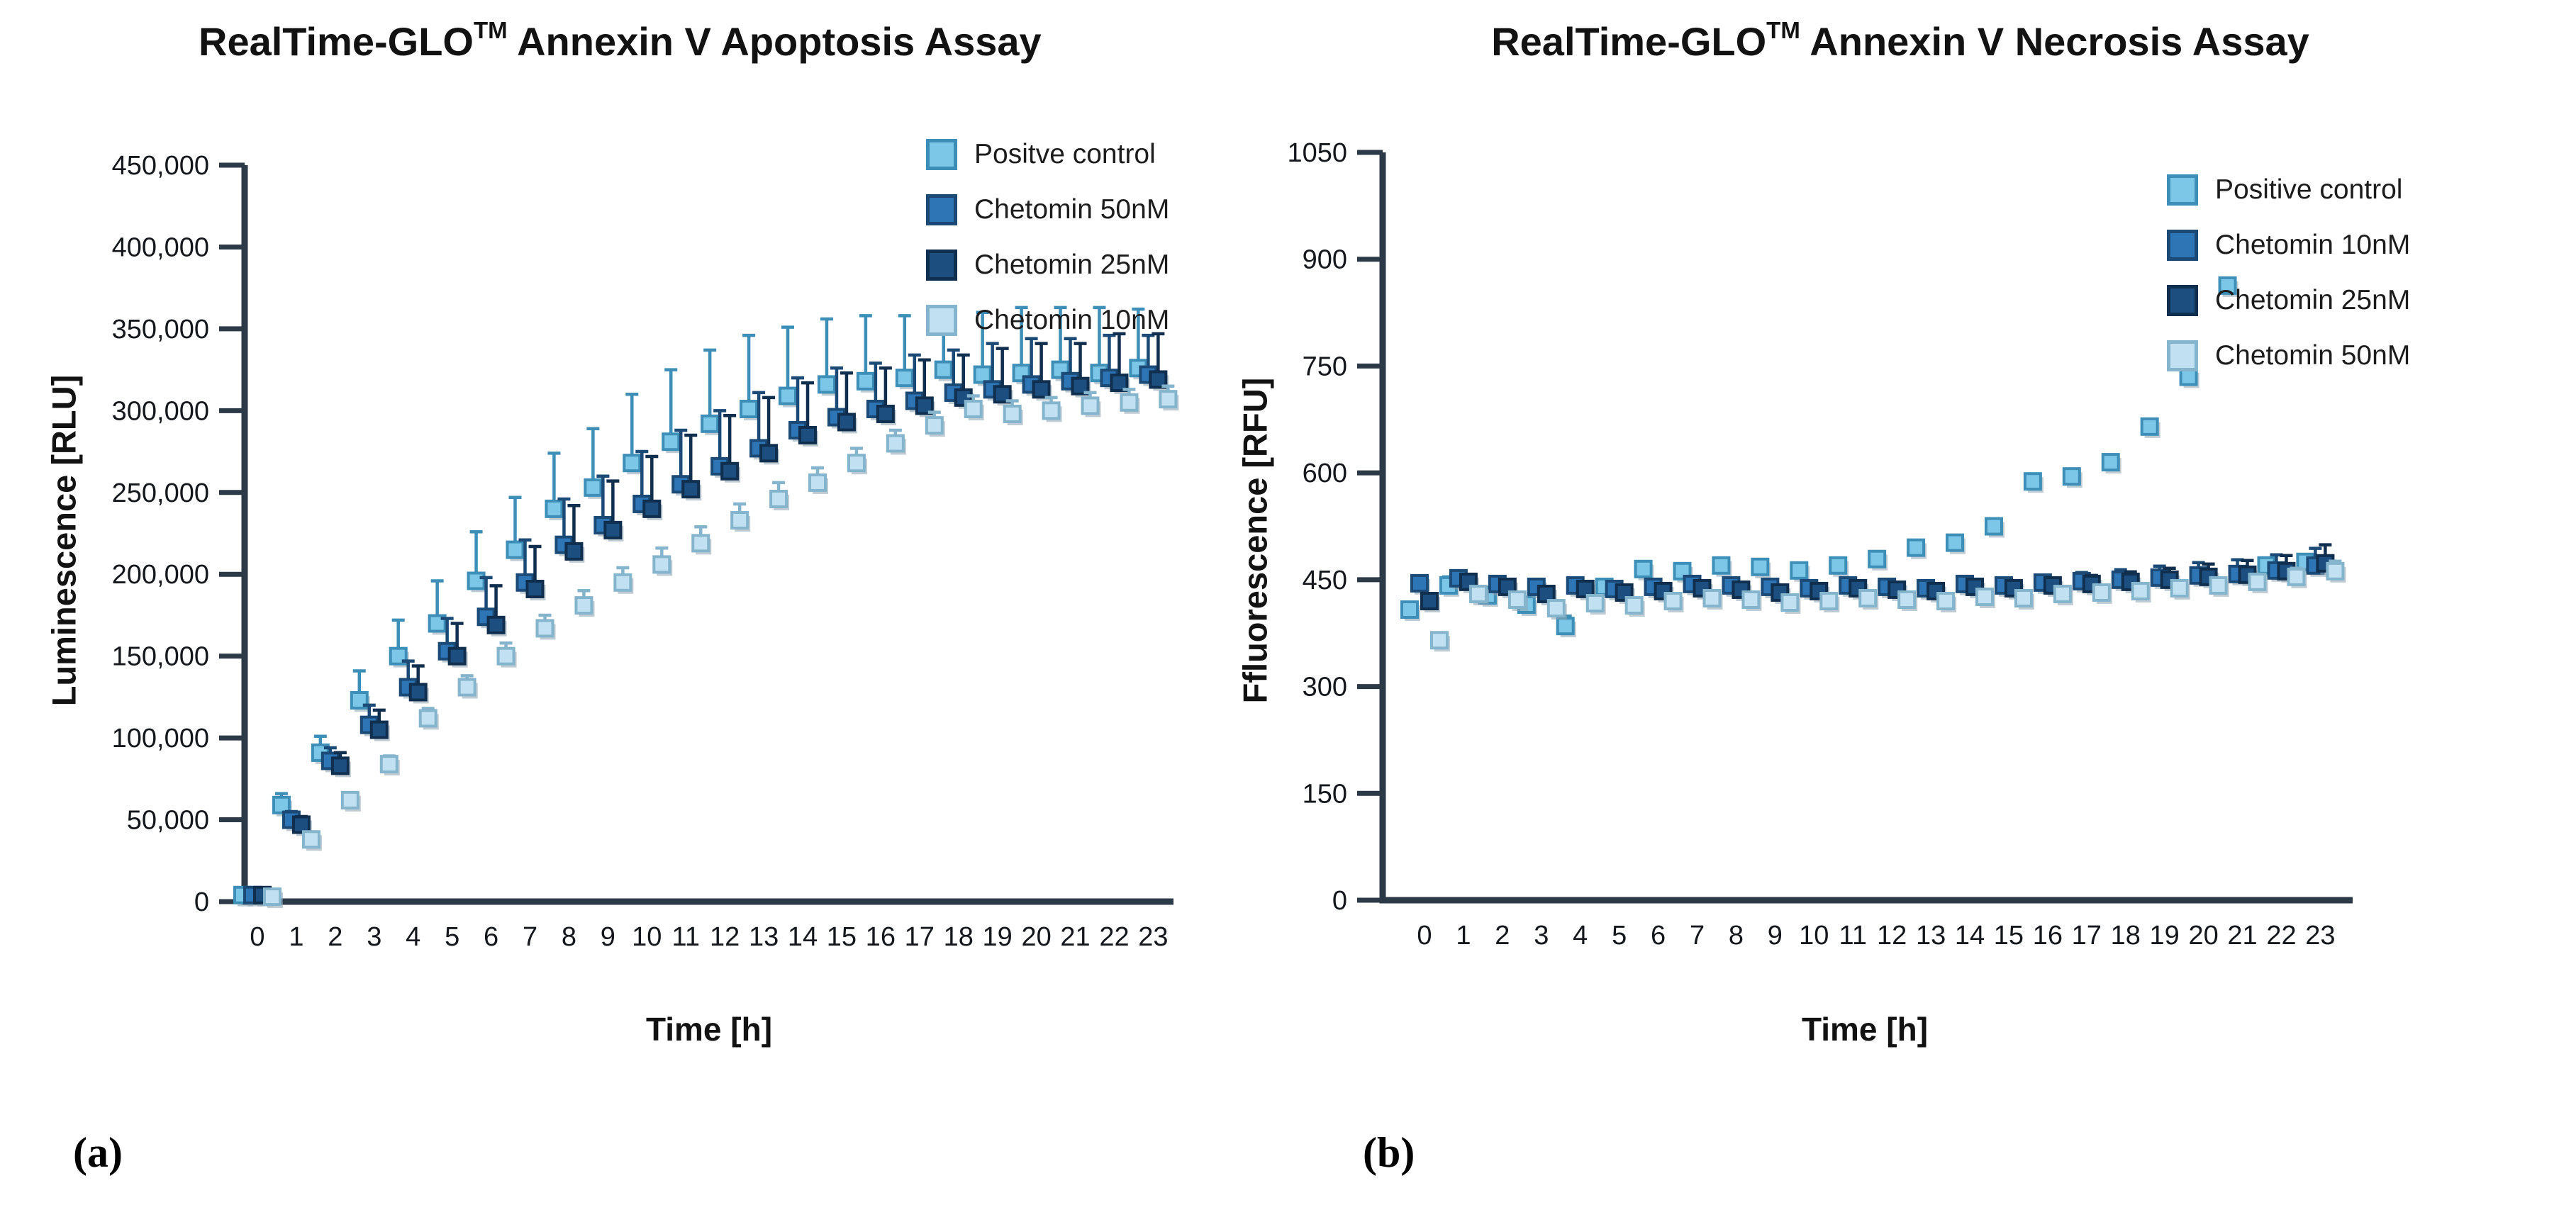 This screenshot has height=1222, width=2576. What do you see at coordinates (490, 30) in the screenshot?
I see `title-a-tm-superscript: TM` at bounding box center [490, 30].